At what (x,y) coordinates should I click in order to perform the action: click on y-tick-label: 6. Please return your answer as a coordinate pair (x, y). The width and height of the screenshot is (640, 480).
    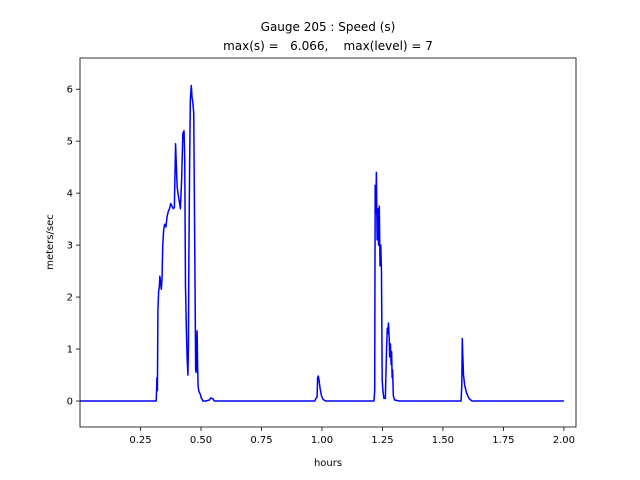
    Looking at the image, I should click on (70, 90).